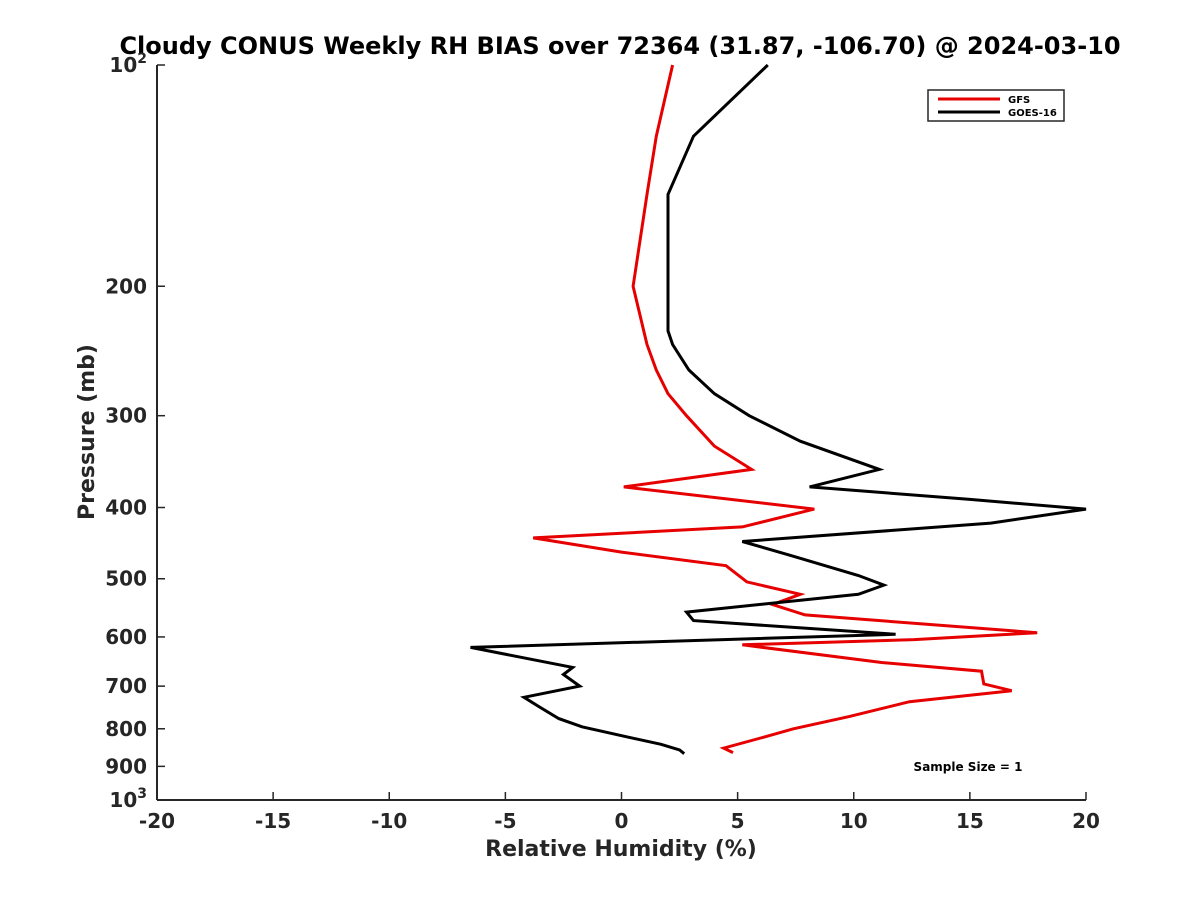  What do you see at coordinates (128, 64) in the screenshot?
I see `y-tick-label: 10²` at bounding box center [128, 64].